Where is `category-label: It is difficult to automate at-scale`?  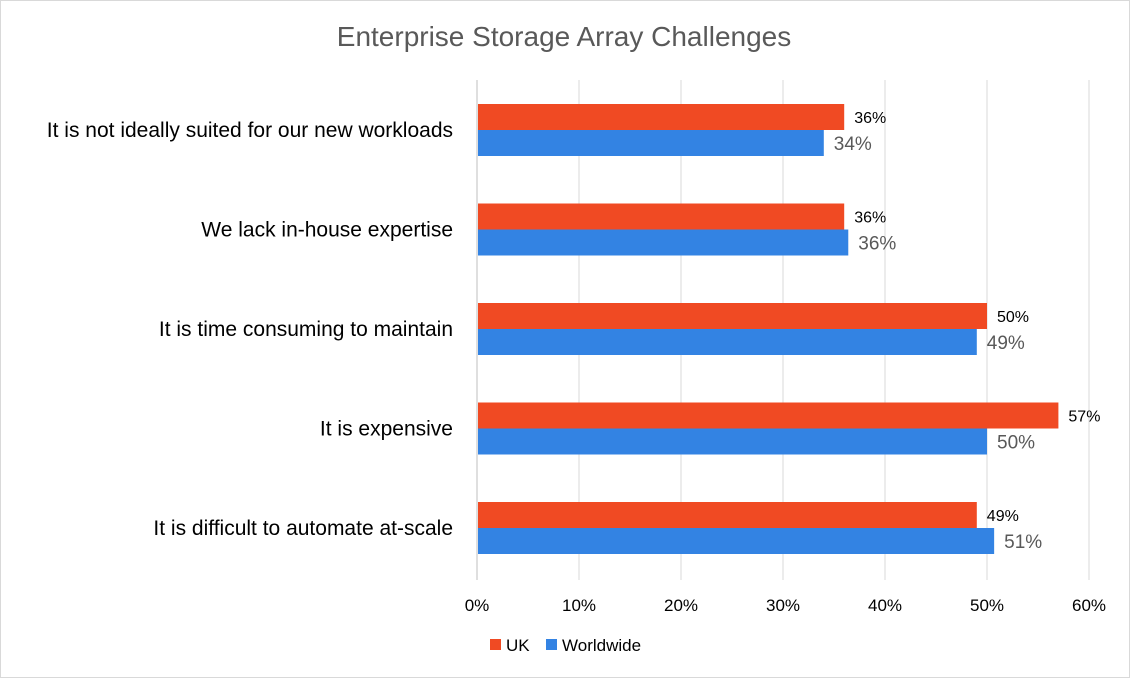 category-label: It is difficult to automate at-scale is located at coordinates (303, 528).